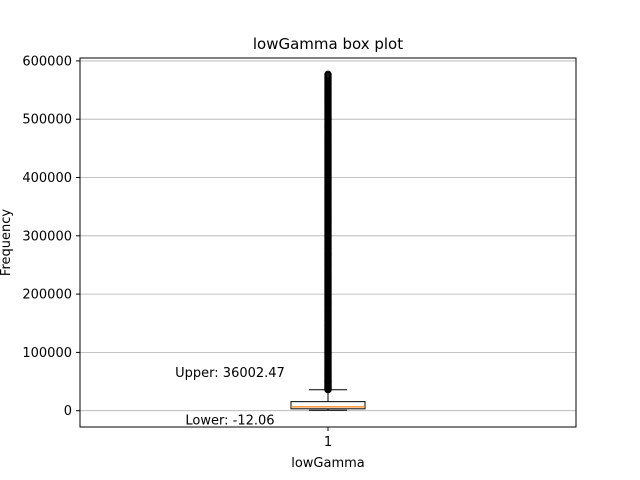  Describe the element at coordinates (328, 405) in the screenshot. I see `box-iqr` at that location.